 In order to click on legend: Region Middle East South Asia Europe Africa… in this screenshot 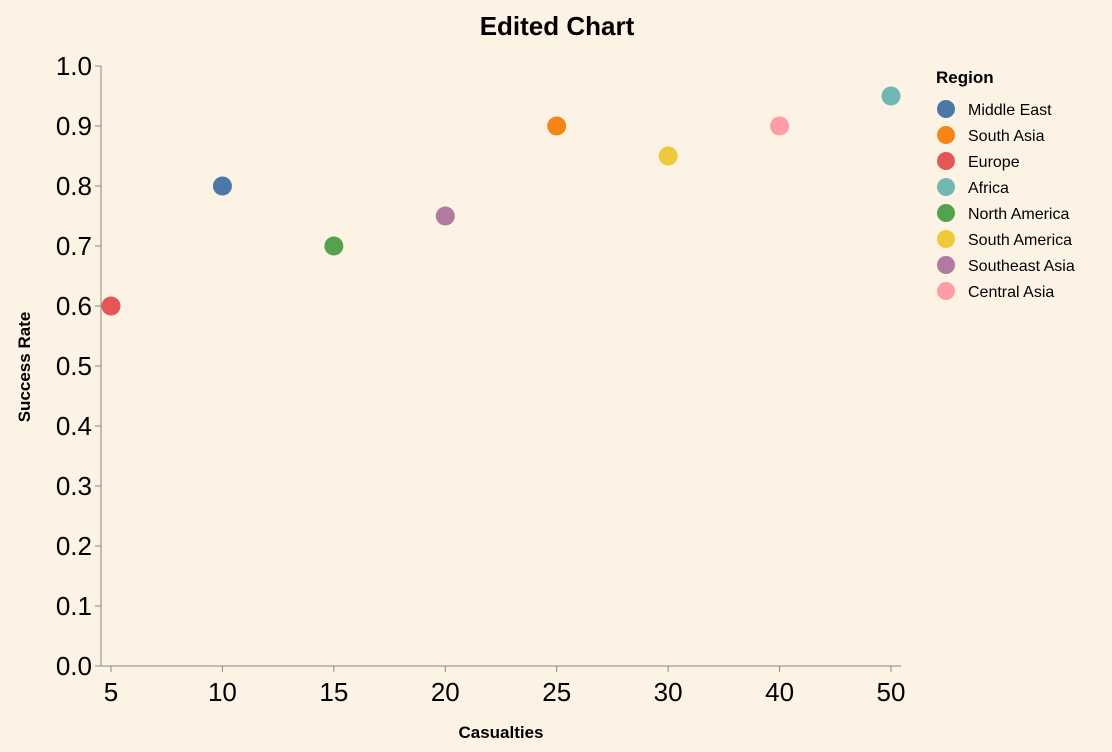, I will do `click(1005, 184)`.